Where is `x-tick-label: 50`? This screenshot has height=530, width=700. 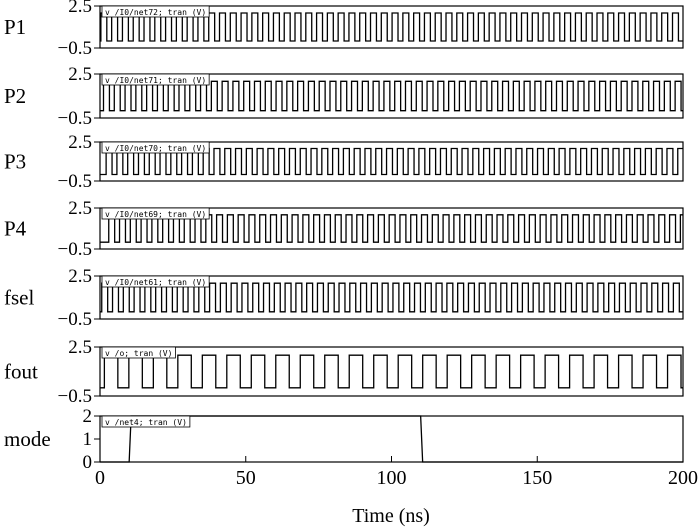
x-tick-label: 50 is located at coordinates (246, 478).